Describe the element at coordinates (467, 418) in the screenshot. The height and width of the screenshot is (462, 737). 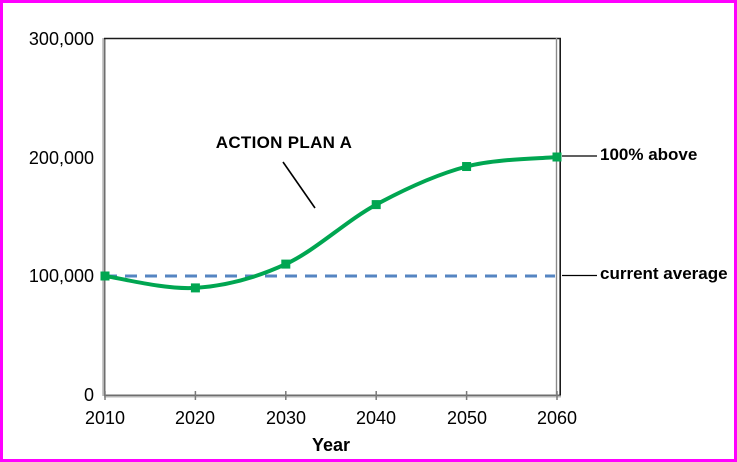
I see `x-tick-label-2050: 2050` at that location.